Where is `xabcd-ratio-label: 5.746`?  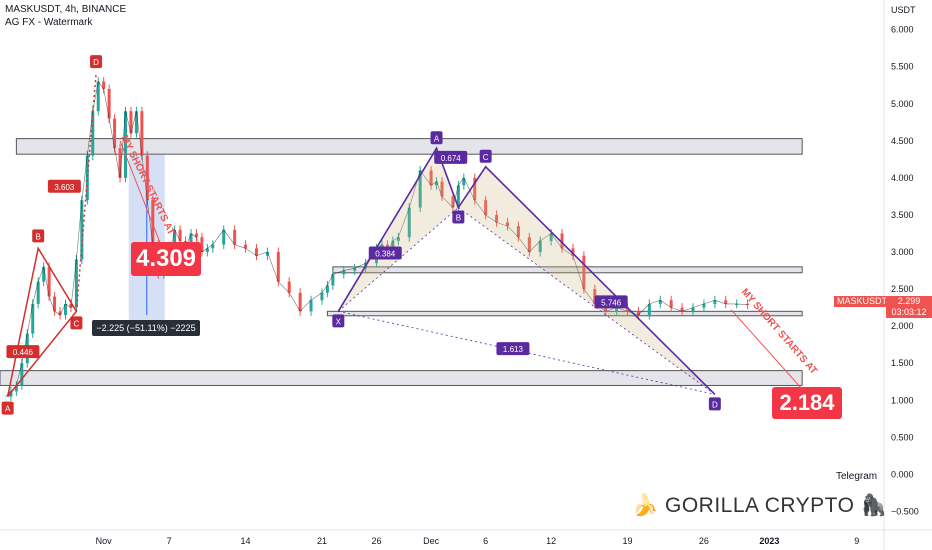
xabcd-ratio-label: 5.746 is located at coordinates (611, 302).